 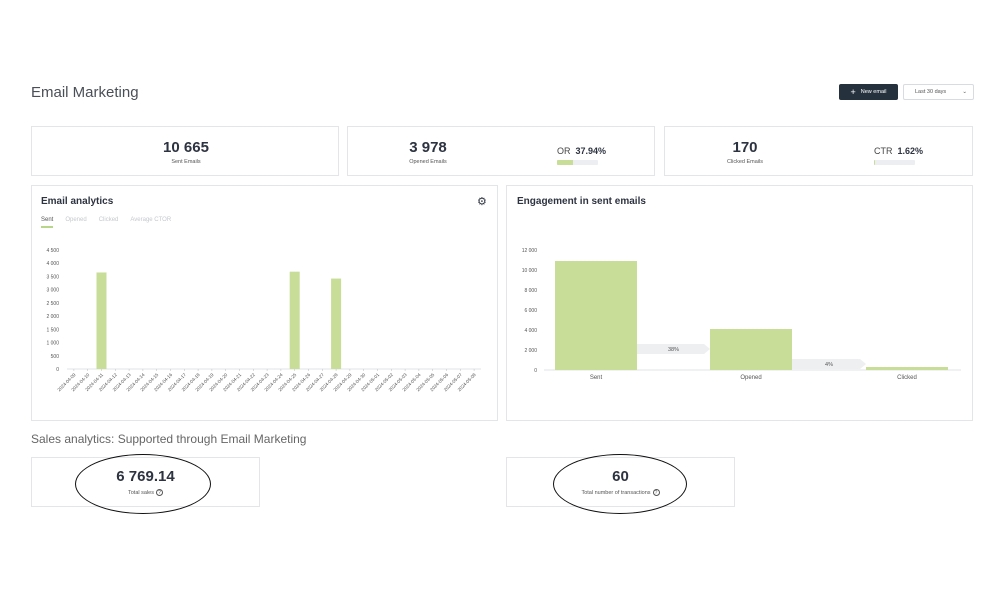 I want to click on new-email-button: + New email, so click(x=868, y=92).